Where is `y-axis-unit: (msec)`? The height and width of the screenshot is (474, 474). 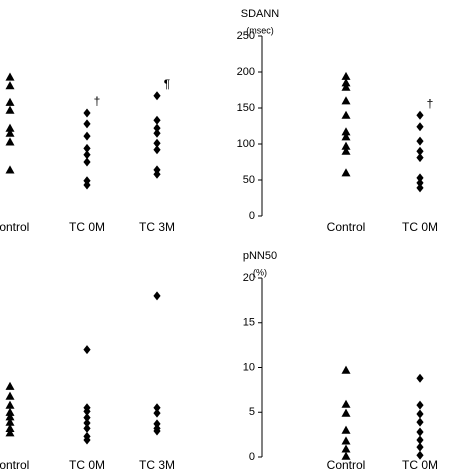 y-axis-unit: (msec) is located at coordinates (260, 30).